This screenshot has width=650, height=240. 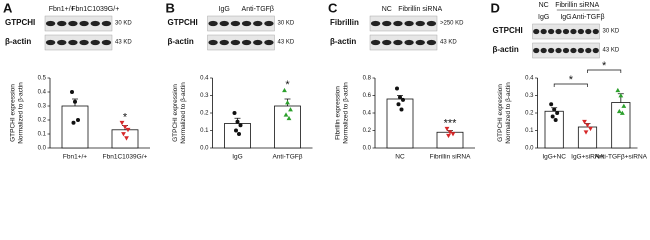 What do you see at coordinates (367, 79) in the screenshot?
I see `y-tick-label: 0.8` at bounding box center [367, 79].